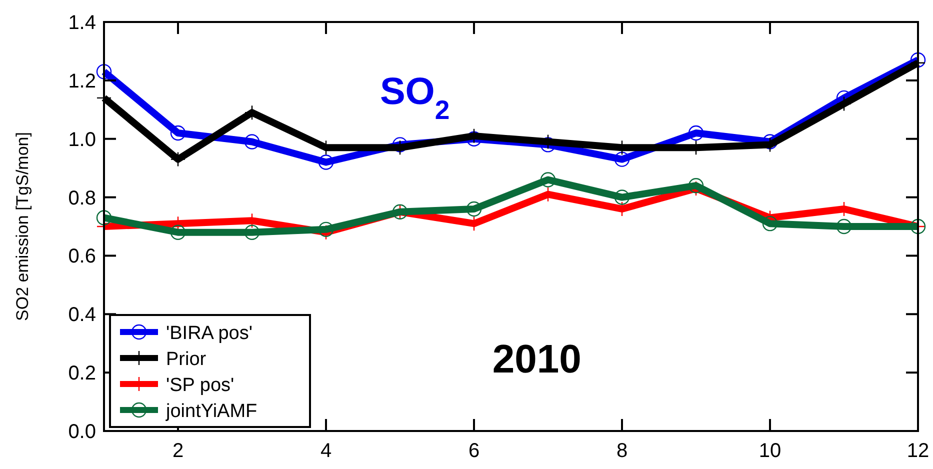 This screenshot has width=933, height=469. Describe the element at coordinates (918, 451) in the screenshot. I see `x-tick-label: 12` at that location.